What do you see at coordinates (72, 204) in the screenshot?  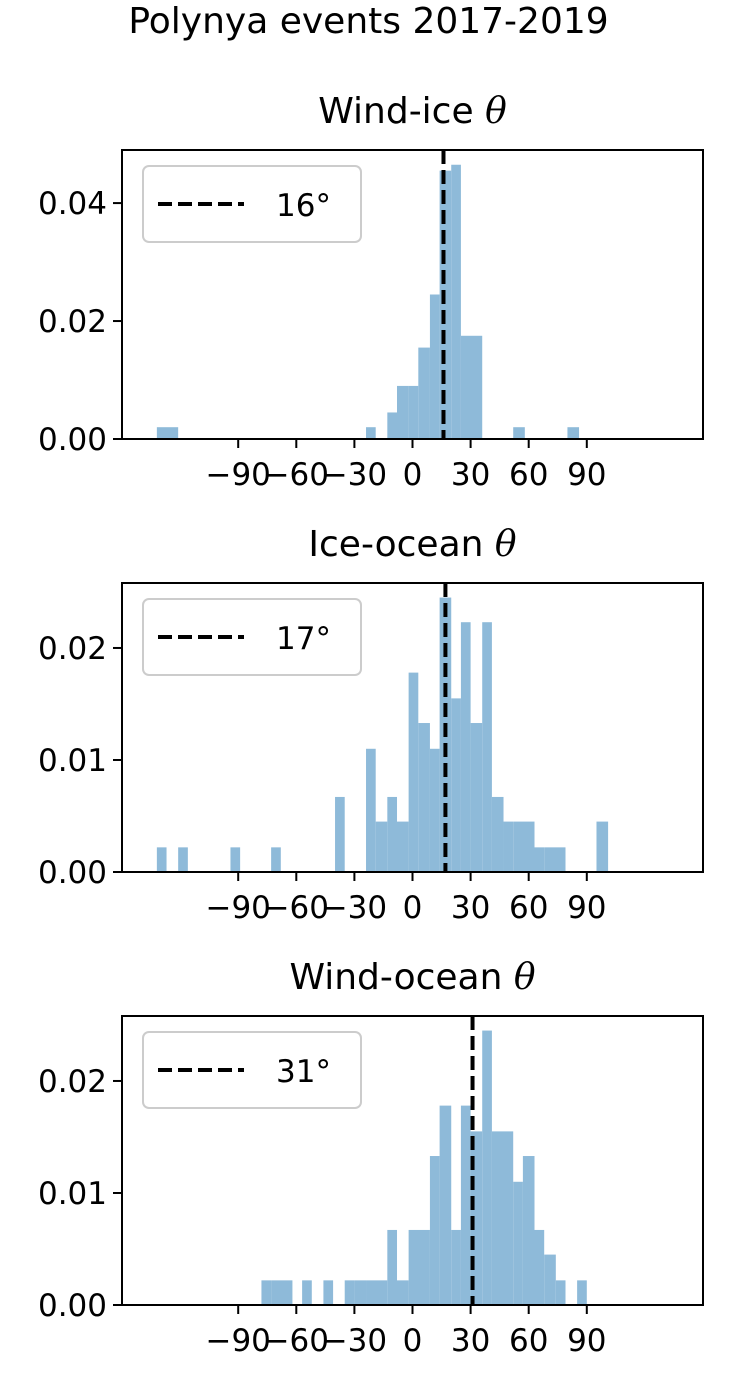 I see `y-tick-label: 0.04` at bounding box center [72, 204].